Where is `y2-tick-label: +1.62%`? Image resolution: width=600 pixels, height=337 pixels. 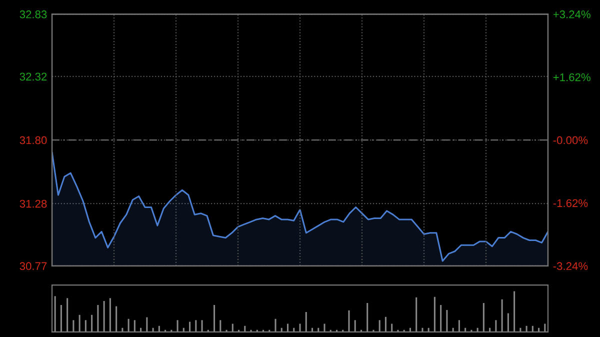 y2-tick-label: +1.62% is located at coordinates (571, 77).